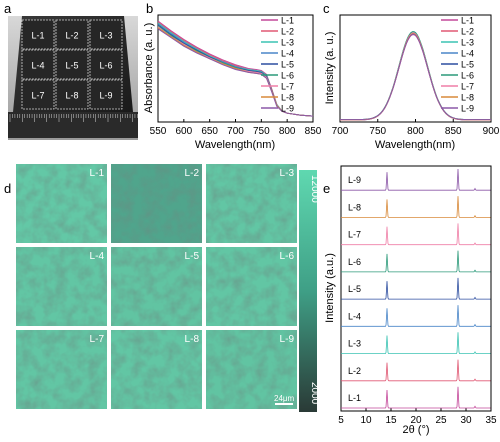  I want to click on legend-label: L-6, so click(467, 76).